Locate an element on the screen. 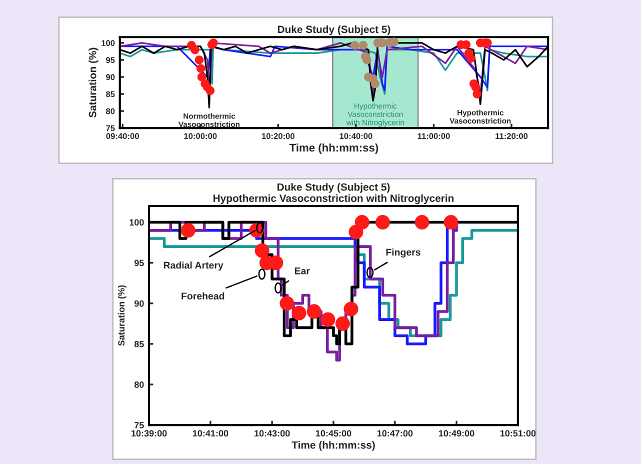 This screenshot has width=641, height=464. chart-subtitle: Hypothermic Vasoconstriction with Nitroglycerin is located at coordinates (334, 199).